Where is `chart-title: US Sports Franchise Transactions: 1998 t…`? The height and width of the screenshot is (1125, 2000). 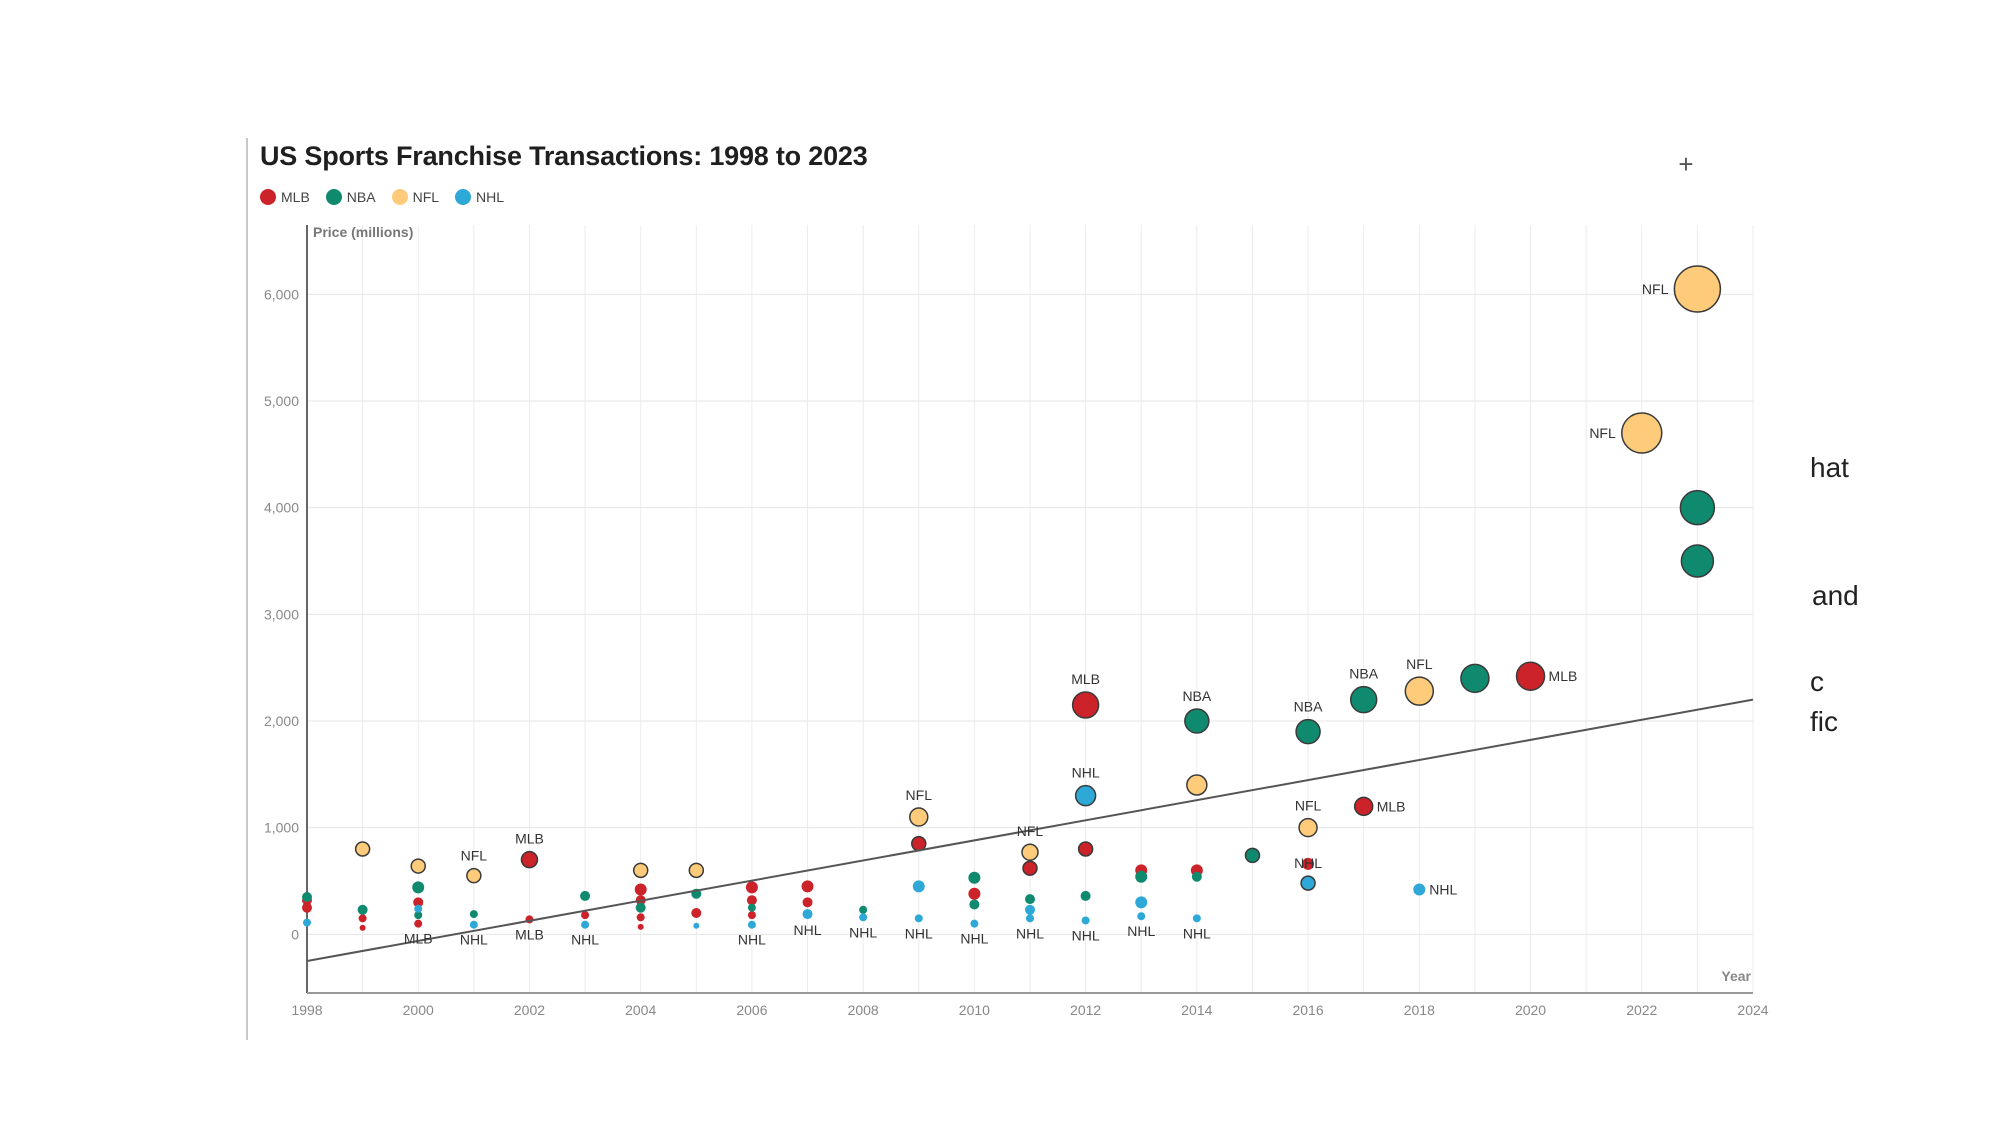 chart-title: US Sports Franchise Transactions: 1998 t… is located at coordinates (564, 156).